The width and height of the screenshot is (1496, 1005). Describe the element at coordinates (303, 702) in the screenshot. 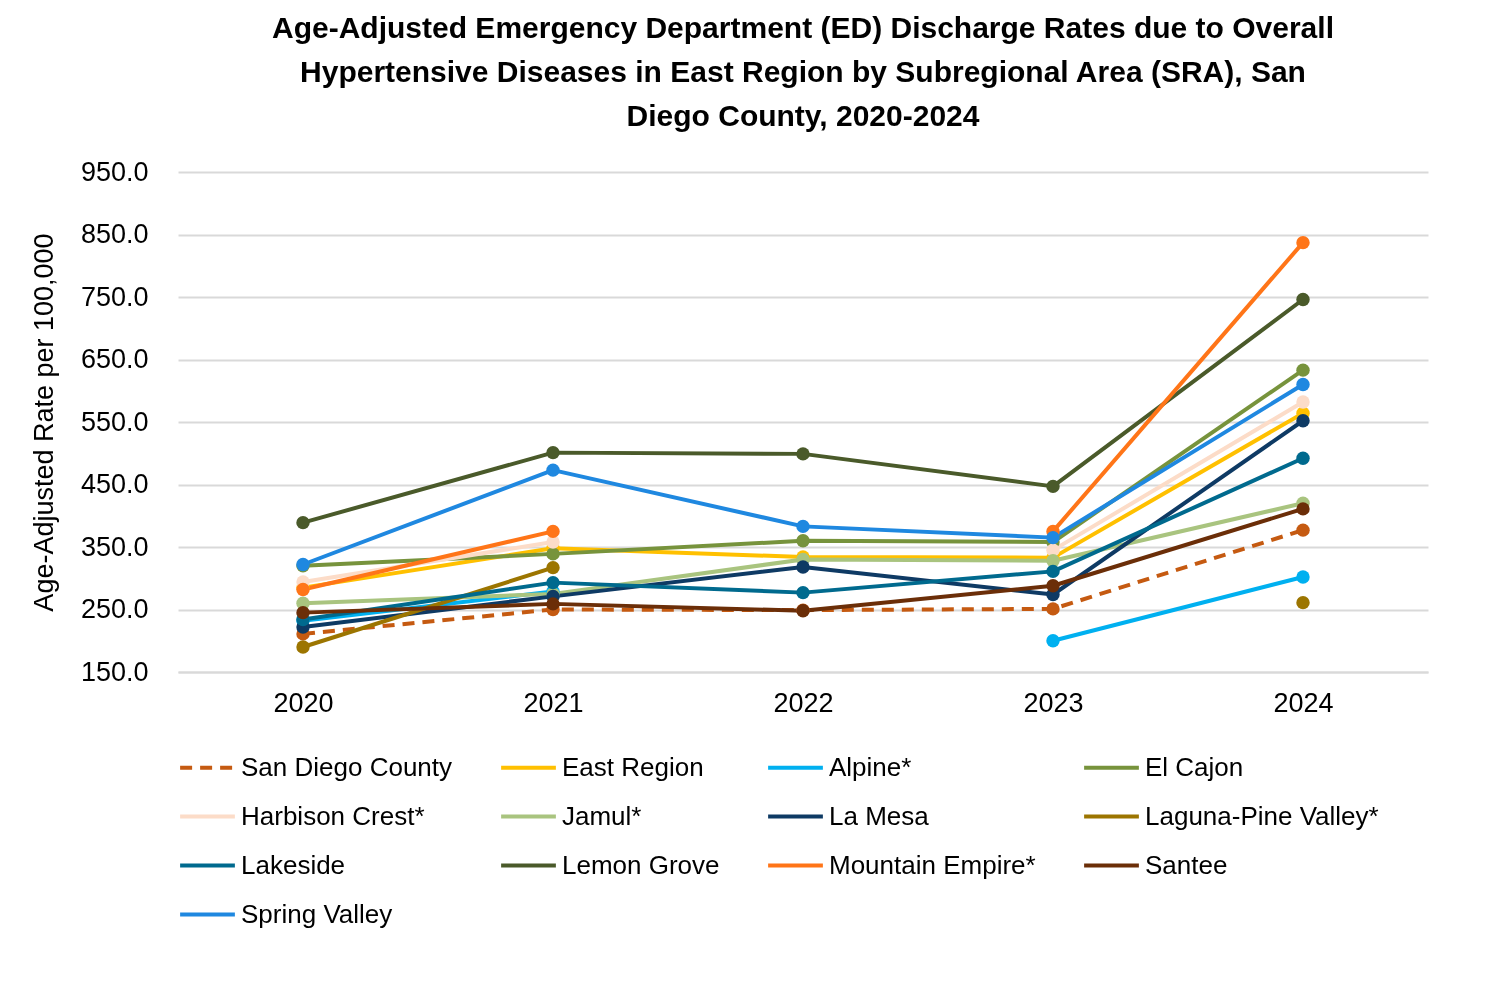

I see `x-tick-label: 2020` at that location.